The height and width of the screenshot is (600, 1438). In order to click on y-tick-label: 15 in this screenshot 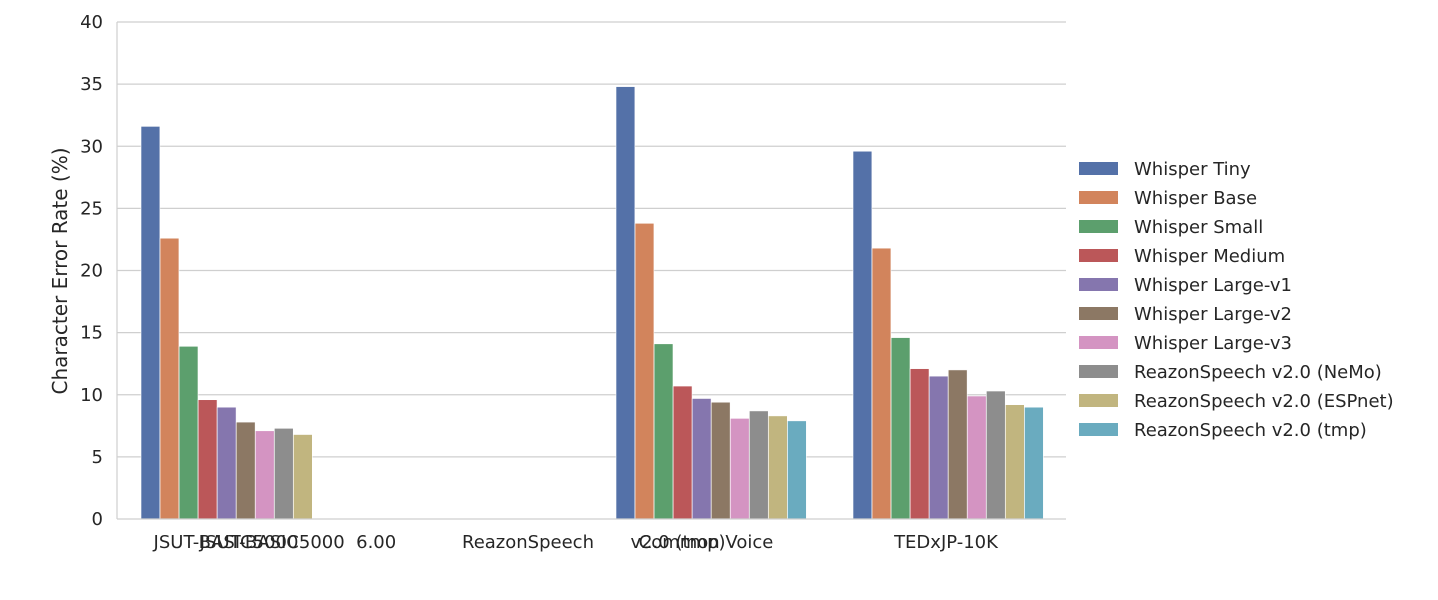, I will do `click(91, 333)`.